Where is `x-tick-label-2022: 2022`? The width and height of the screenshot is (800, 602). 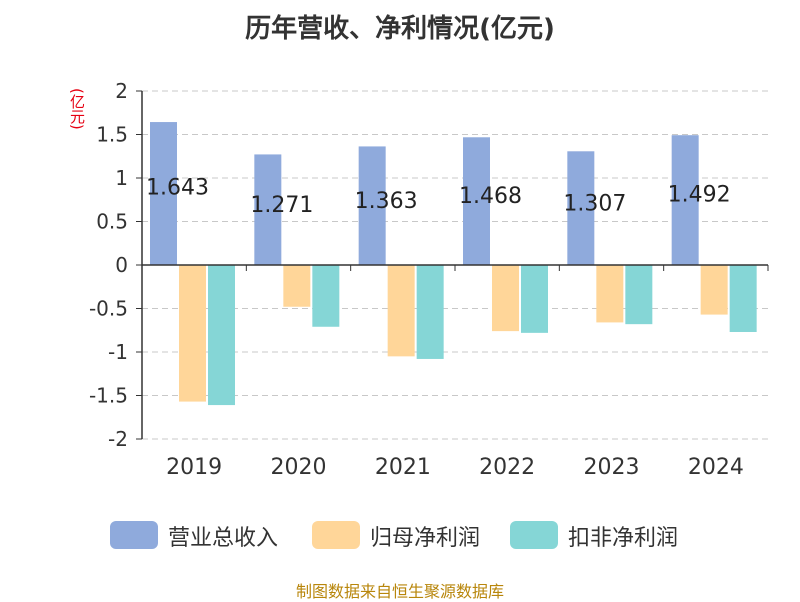 x-tick-label-2022: 2022 is located at coordinates (507, 467).